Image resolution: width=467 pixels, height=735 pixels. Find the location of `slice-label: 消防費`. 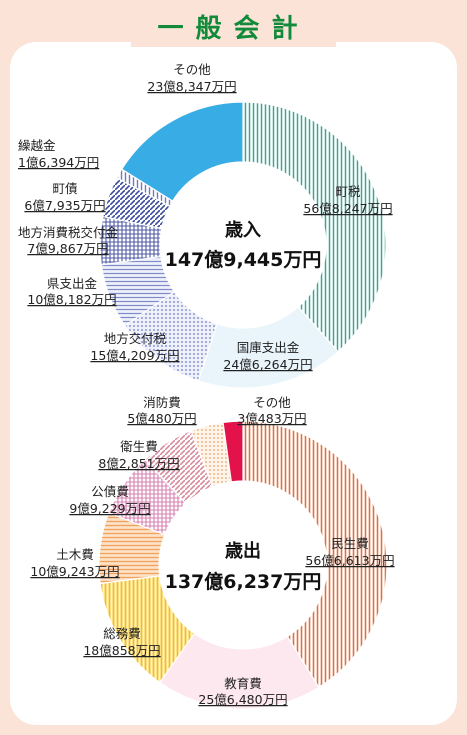

slice-label: 消防費 is located at coordinates (162, 402).